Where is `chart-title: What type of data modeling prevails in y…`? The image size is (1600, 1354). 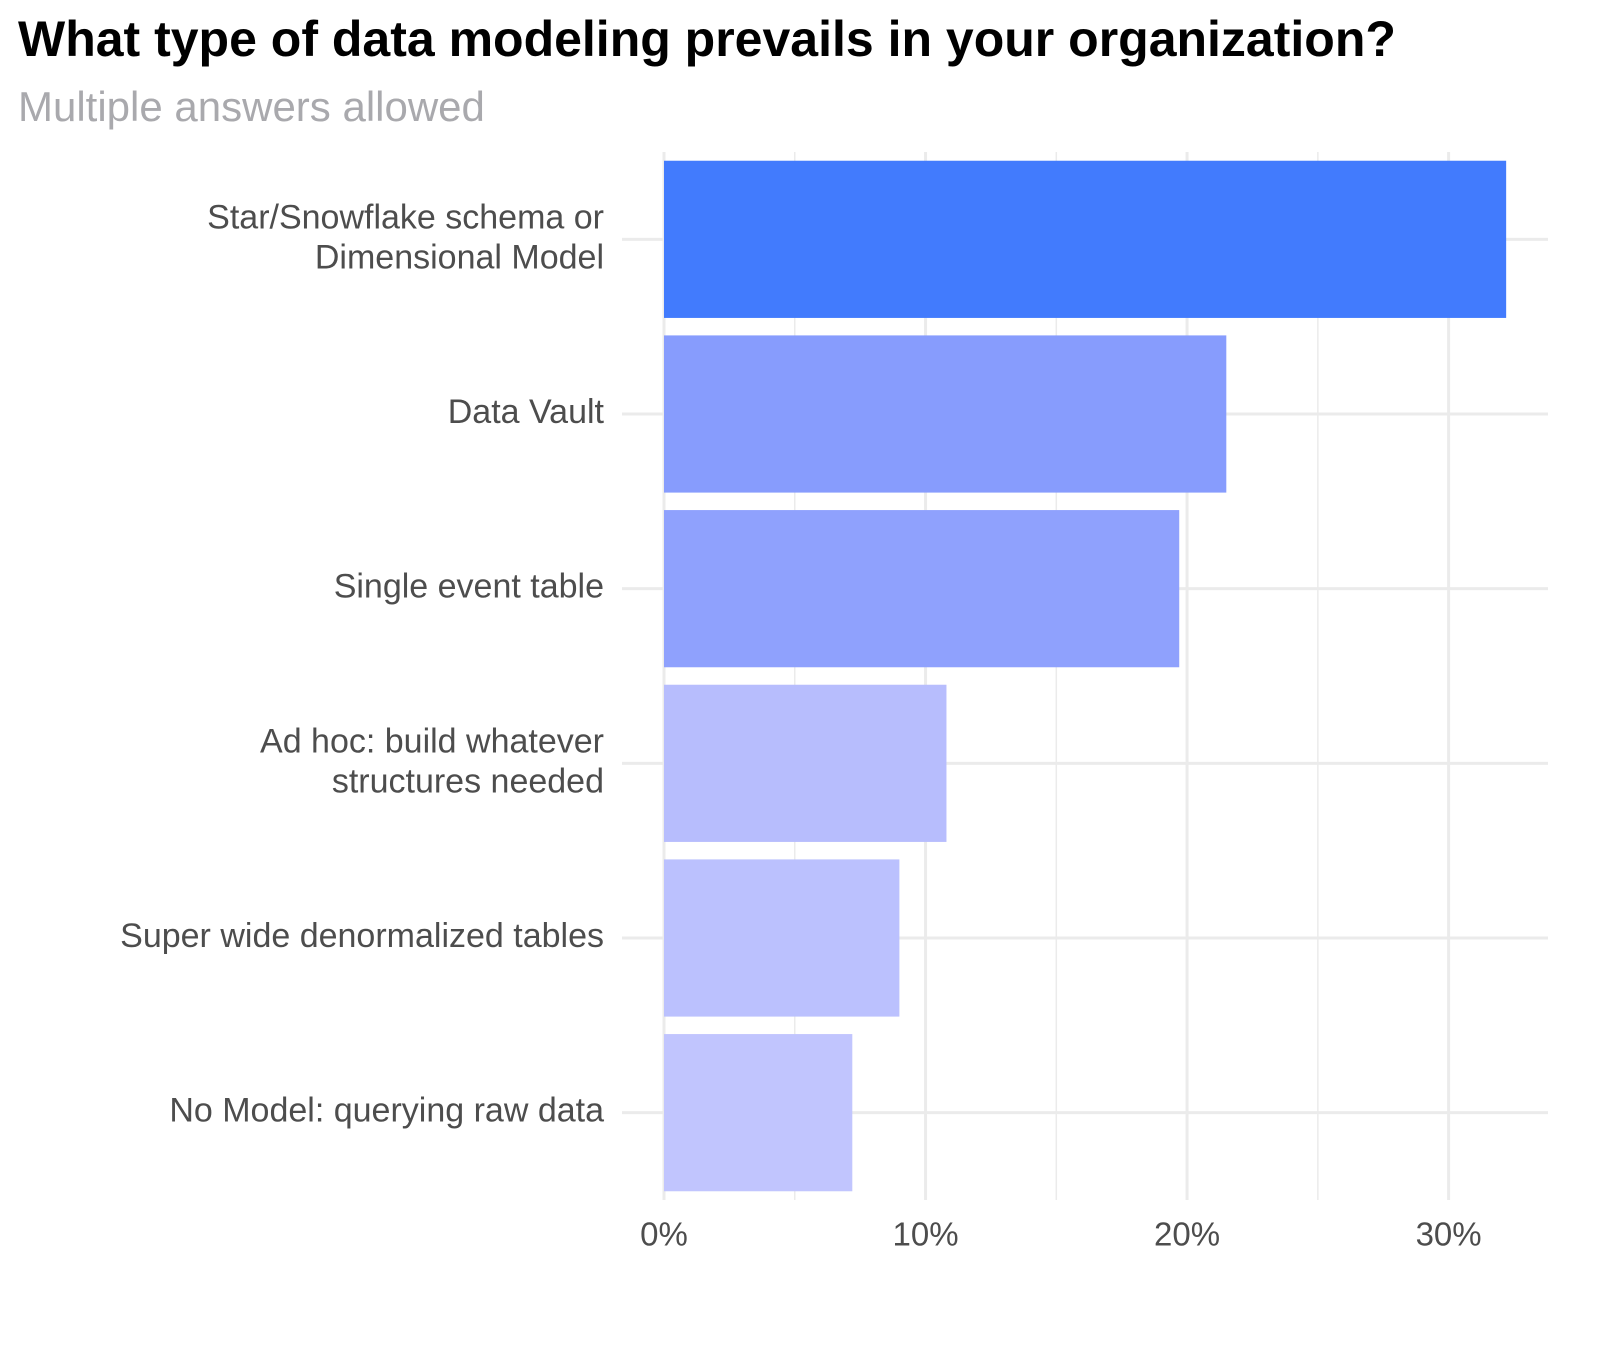 chart-title: What type of data modeling prevails in y… is located at coordinates (707, 39).